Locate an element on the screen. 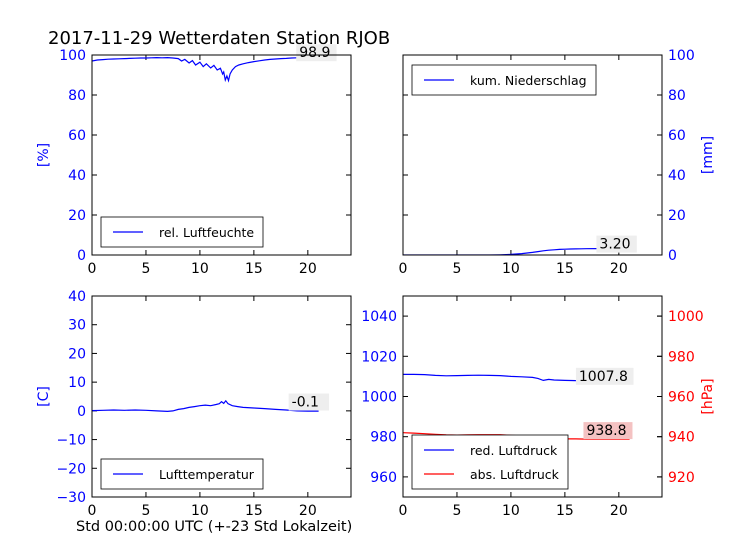  legend-label: Lufttemperatur is located at coordinates (207, 474).